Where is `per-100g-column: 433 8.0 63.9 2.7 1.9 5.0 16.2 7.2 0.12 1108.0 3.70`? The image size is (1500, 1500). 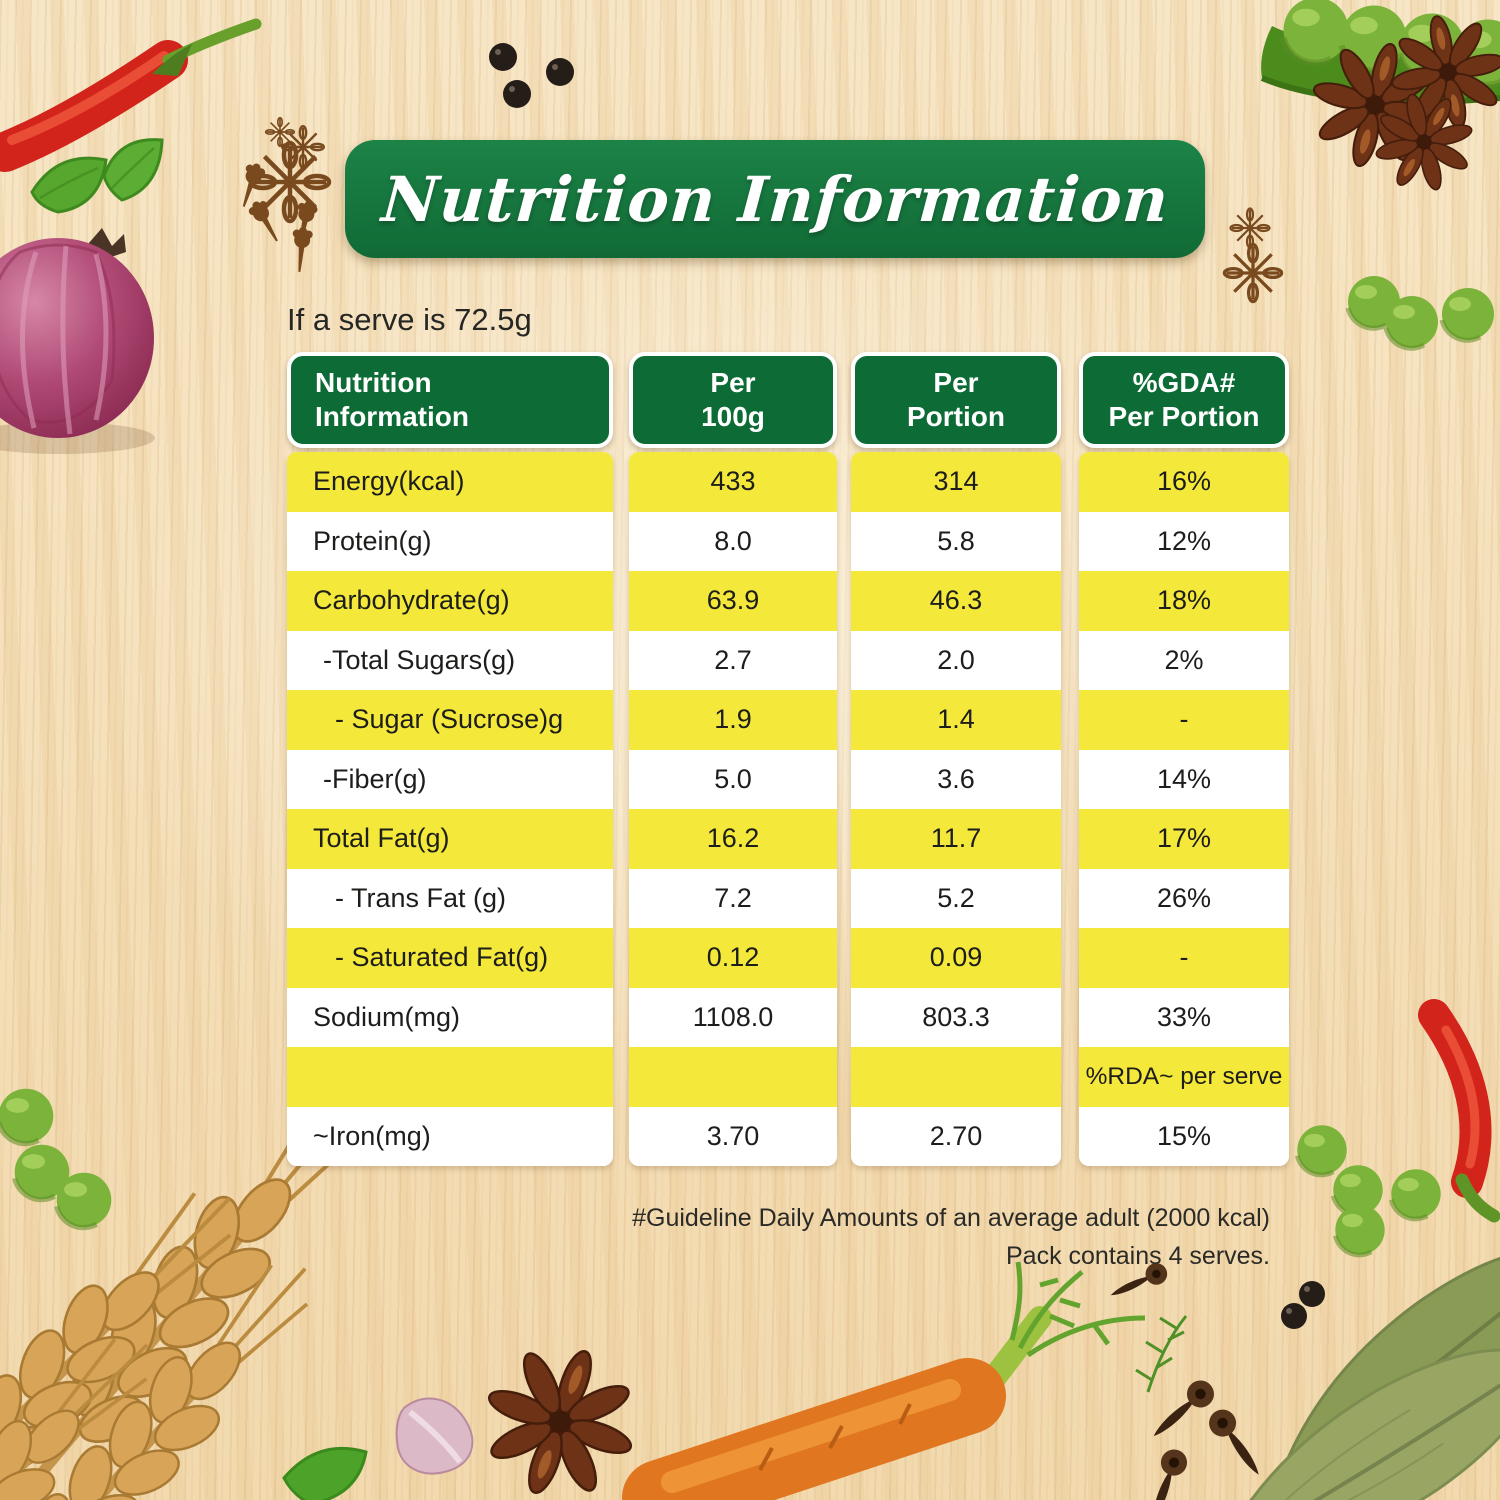
per-100g-column: 433 8.0 63.9 2.7 1.9 5.0 16.2 7.2 0.12 1108.0 3.70 is located at coordinates (733, 809).